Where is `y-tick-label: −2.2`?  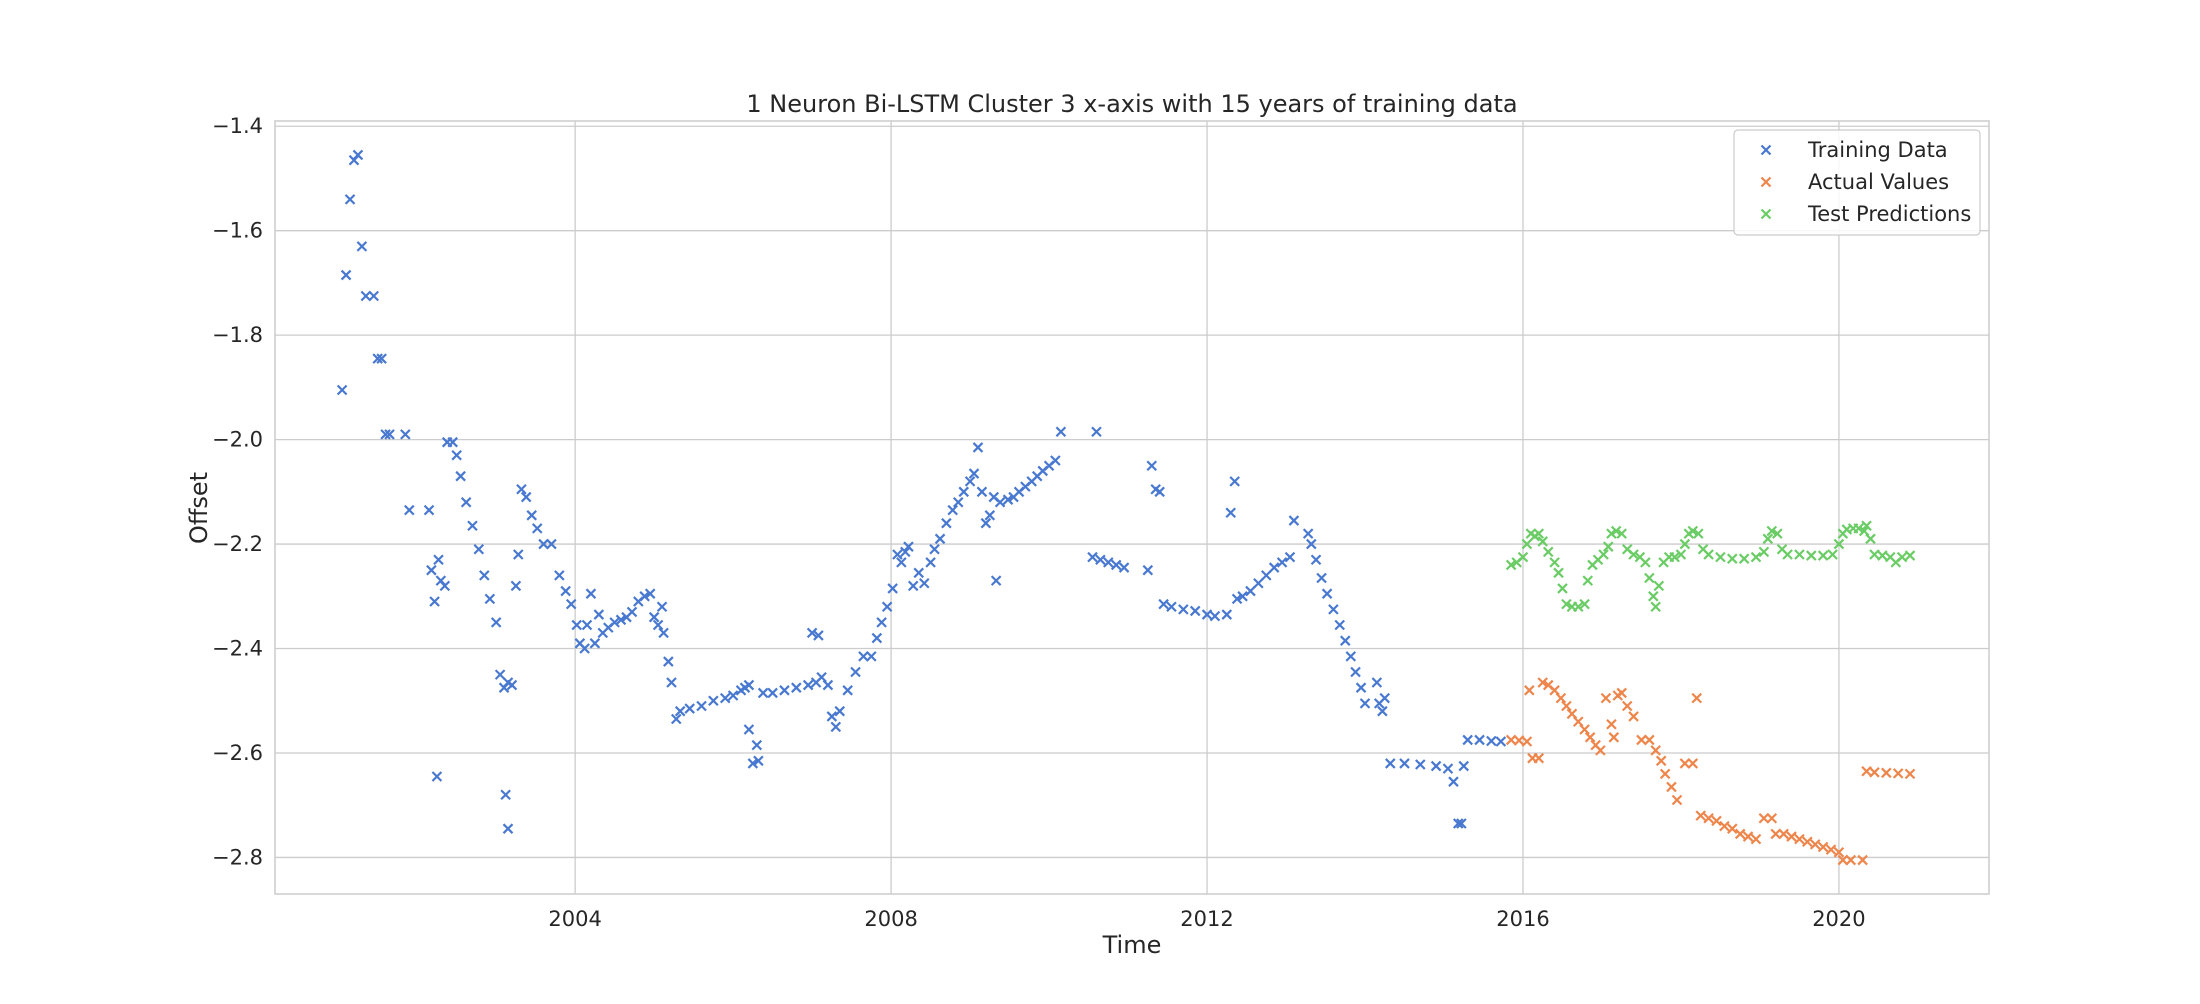 y-tick-label: −2.2 is located at coordinates (237, 544).